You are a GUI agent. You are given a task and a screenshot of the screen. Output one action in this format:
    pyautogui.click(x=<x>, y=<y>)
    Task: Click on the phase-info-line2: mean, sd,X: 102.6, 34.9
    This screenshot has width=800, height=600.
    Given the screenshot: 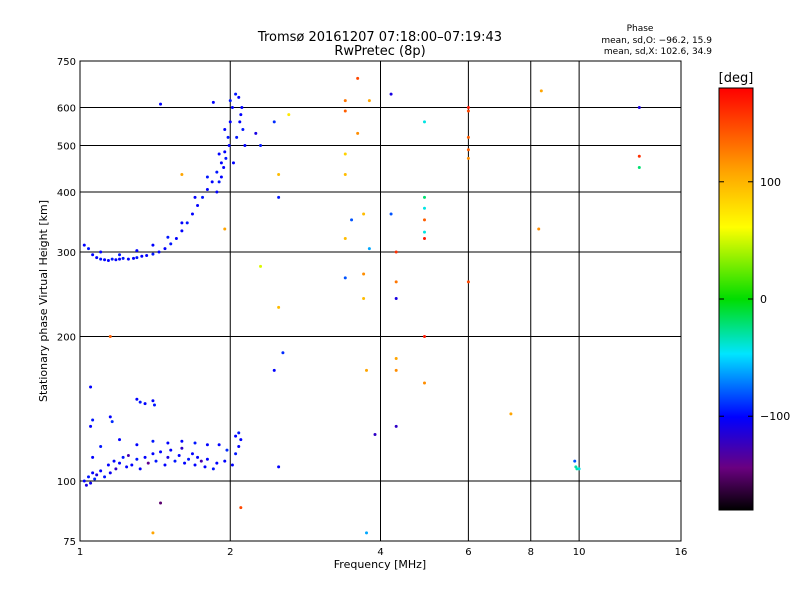 What is the action you would take?
    pyautogui.click(x=658, y=52)
    